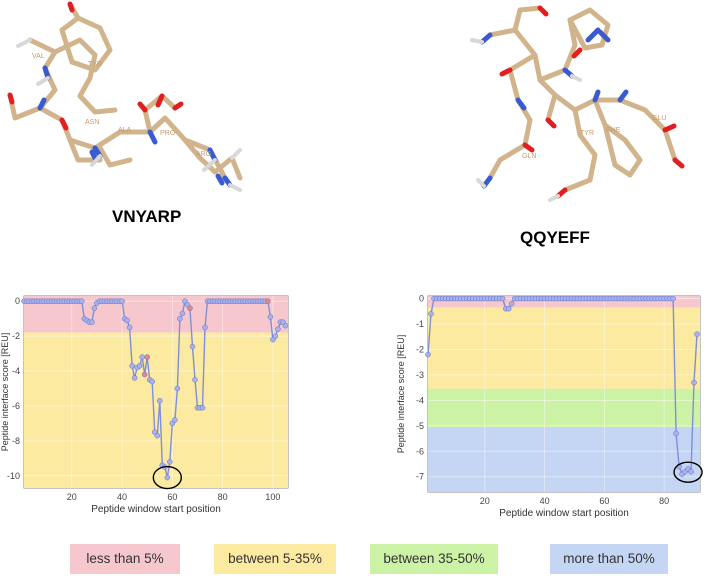  I want to click on legend-item-35-50: between 35-50%, so click(434, 559).